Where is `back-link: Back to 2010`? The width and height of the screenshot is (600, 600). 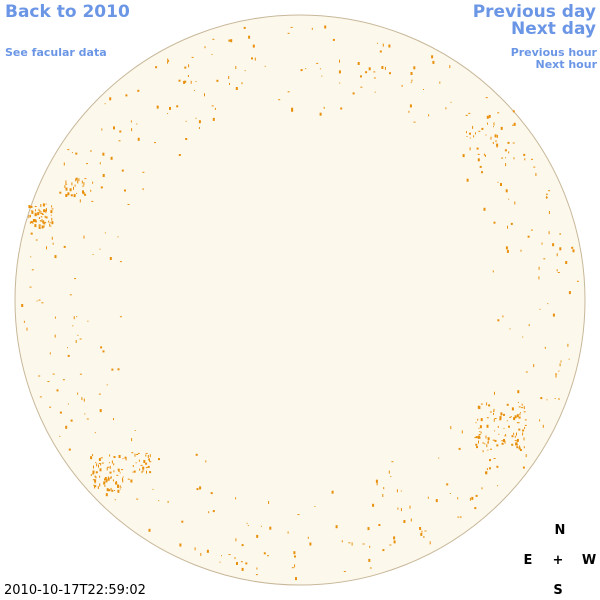 back-link: Back to 2010 is located at coordinates (67, 12).